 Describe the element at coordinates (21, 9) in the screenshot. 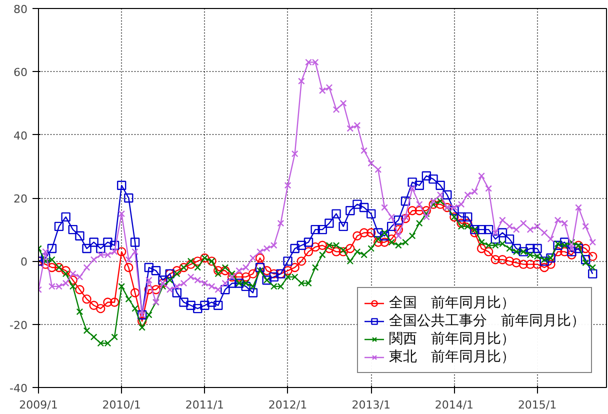

I see `y-tick-label: 80` at that location.